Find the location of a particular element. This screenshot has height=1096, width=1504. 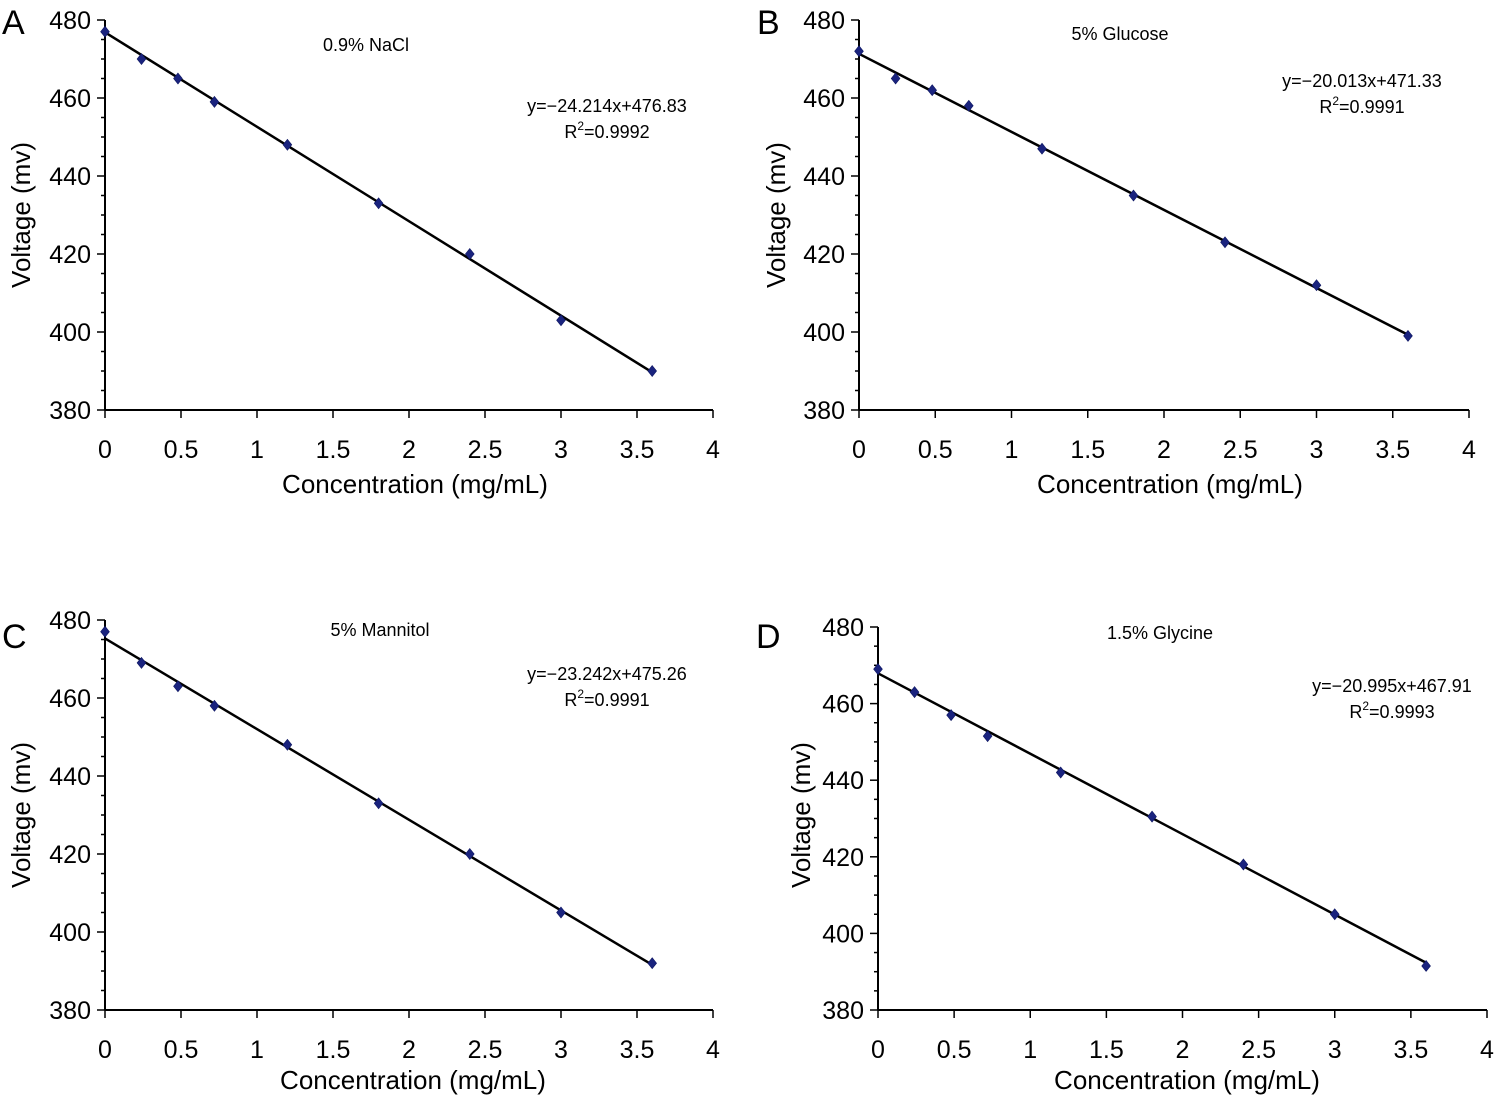

x-tick-label: 2 is located at coordinates (409, 1050).